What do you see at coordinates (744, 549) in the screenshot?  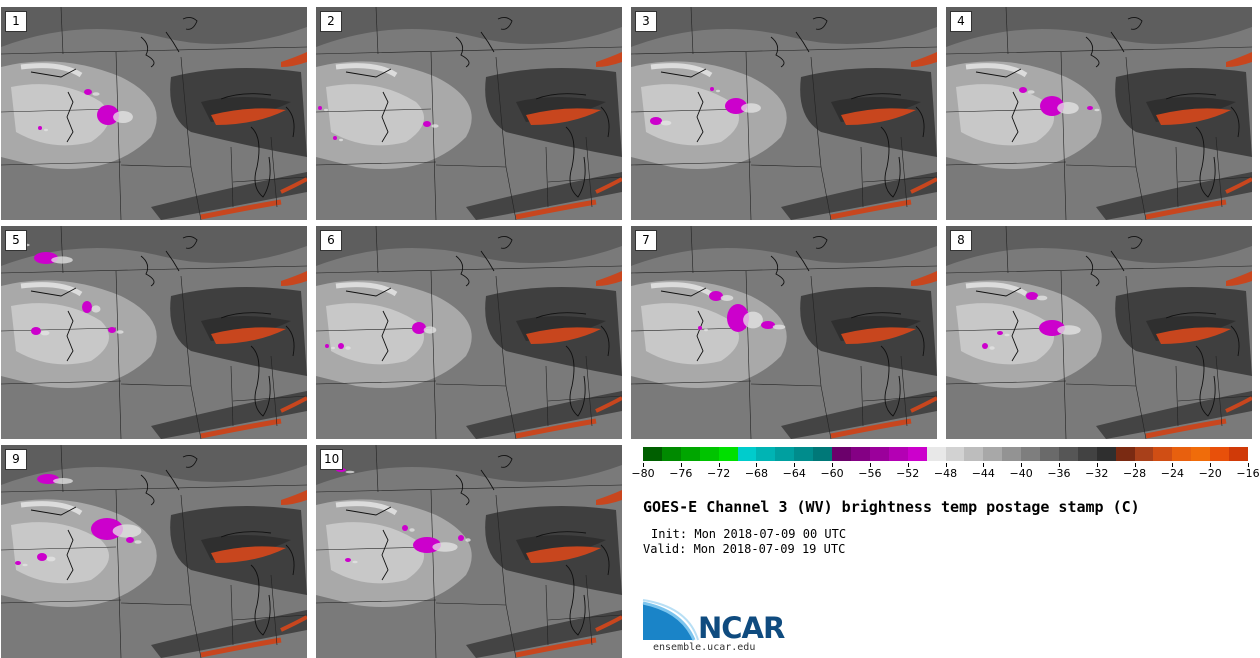 I see `valid-time: Valid: Mon 2018-07-09 19 UTC` at bounding box center [744, 549].